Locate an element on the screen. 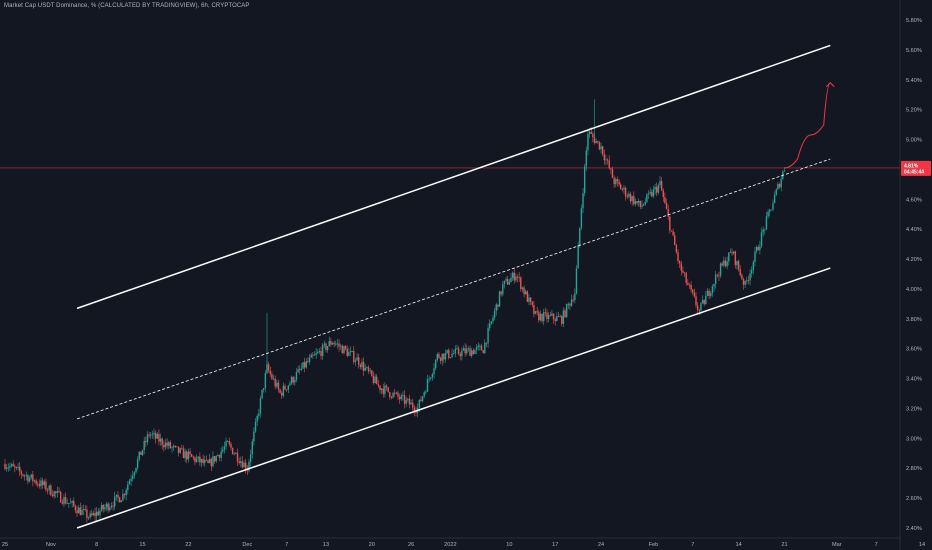  y-tick-label: 5.00% is located at coordinates (914, 141).